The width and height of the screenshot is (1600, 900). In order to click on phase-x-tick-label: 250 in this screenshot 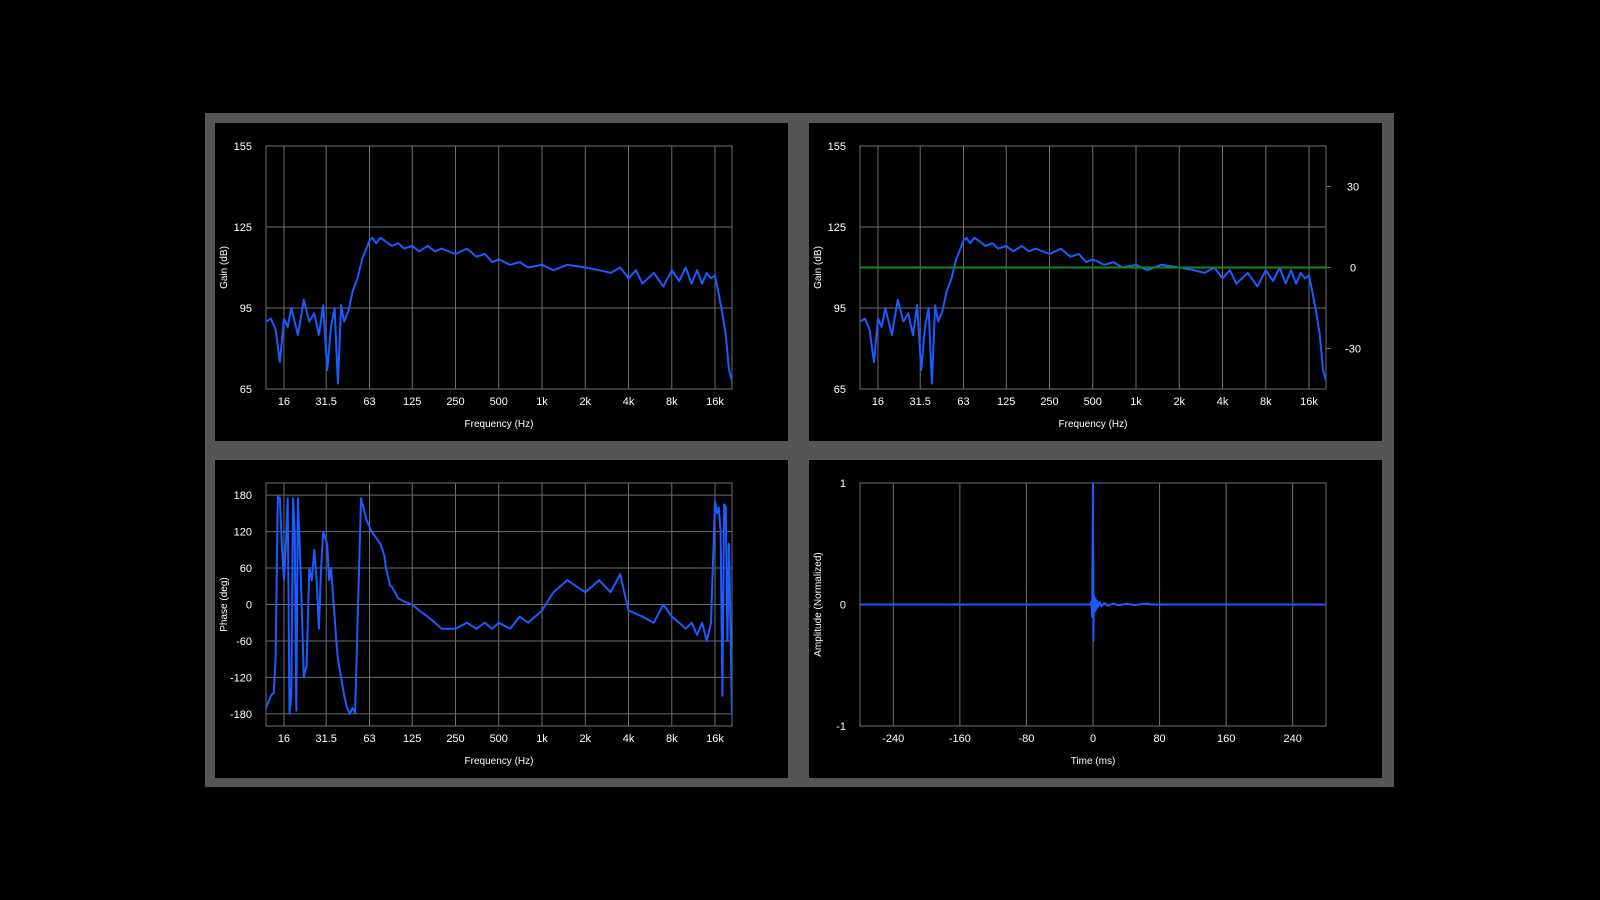, I will do `click(455, 739)`.